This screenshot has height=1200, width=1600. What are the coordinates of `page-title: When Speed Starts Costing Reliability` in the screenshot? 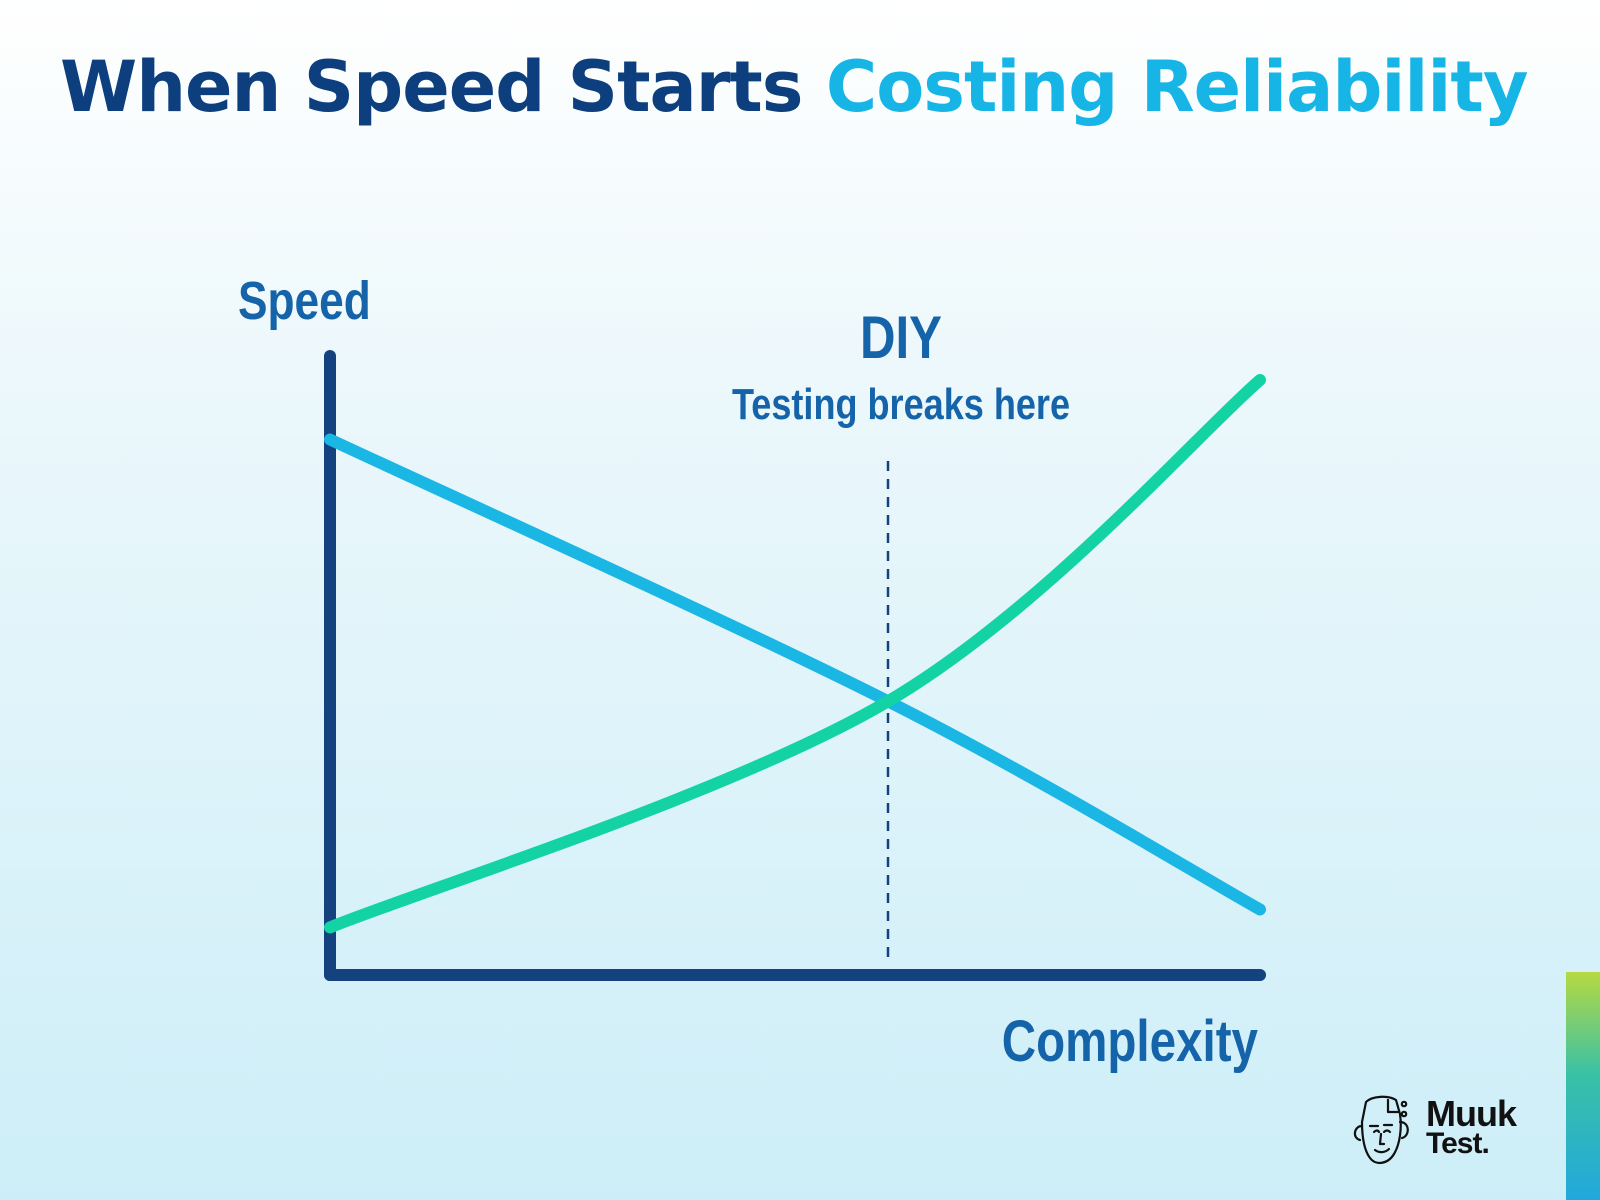 It's located at (794, 87).